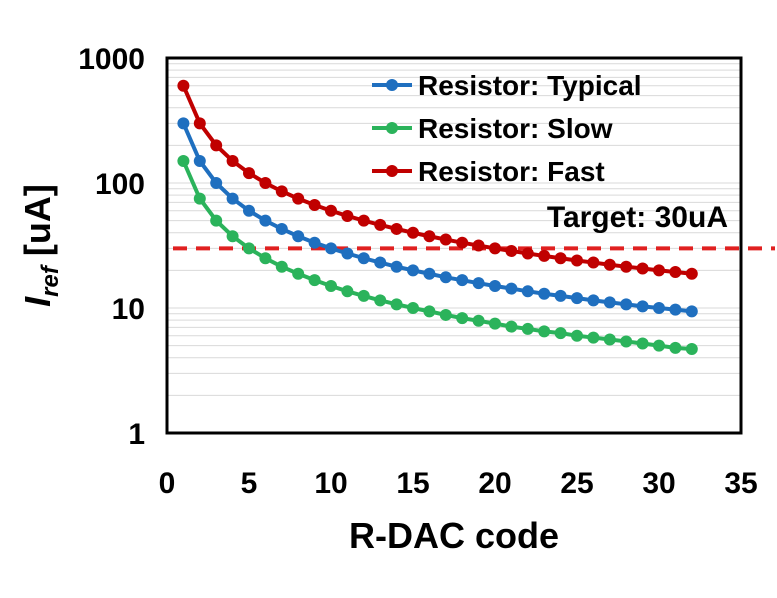 The width and height of the screenshot is (777, 598). What do you see at coordinates (530, 85) in the screenshot?
I see `legend-label: Resistor: Typical` at bounding box center [530, 85].